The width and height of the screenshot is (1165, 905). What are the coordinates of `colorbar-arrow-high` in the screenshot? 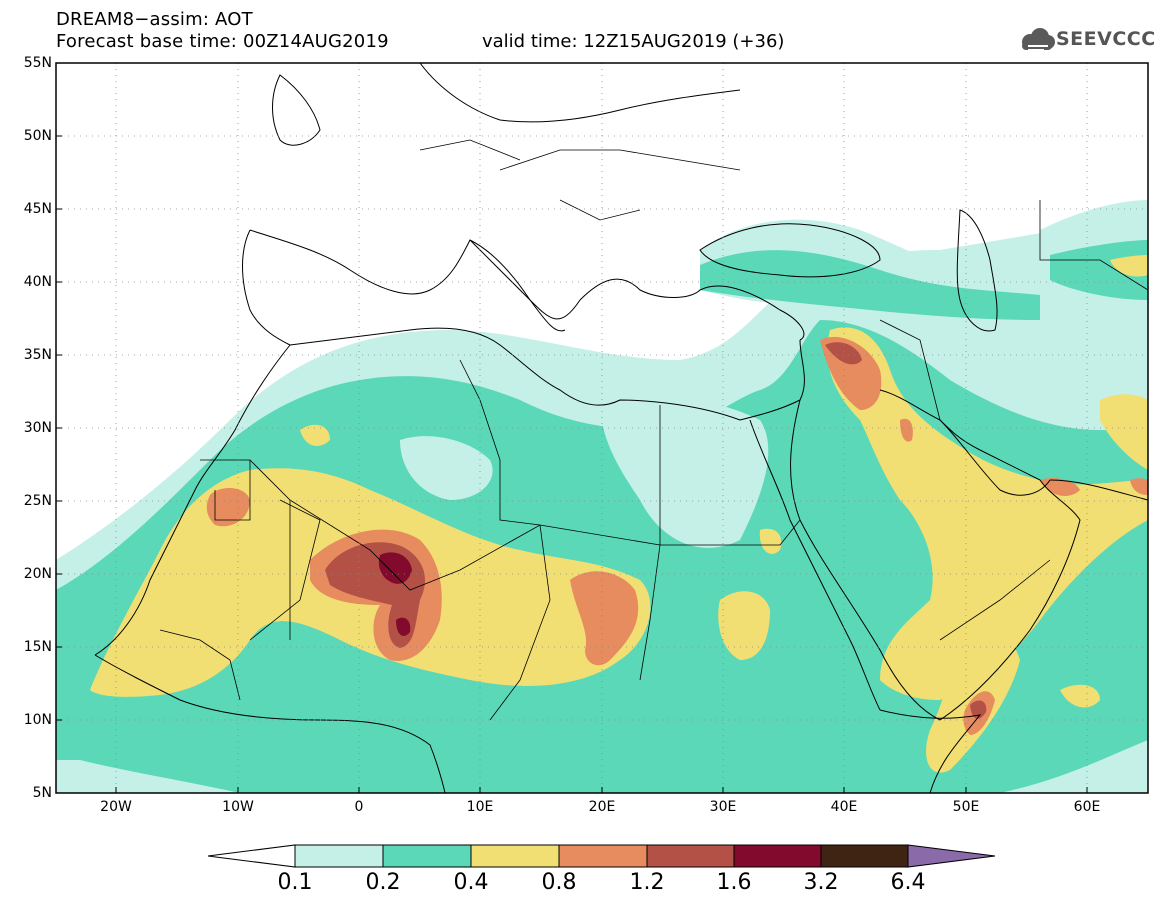 It's located at (951, 856).